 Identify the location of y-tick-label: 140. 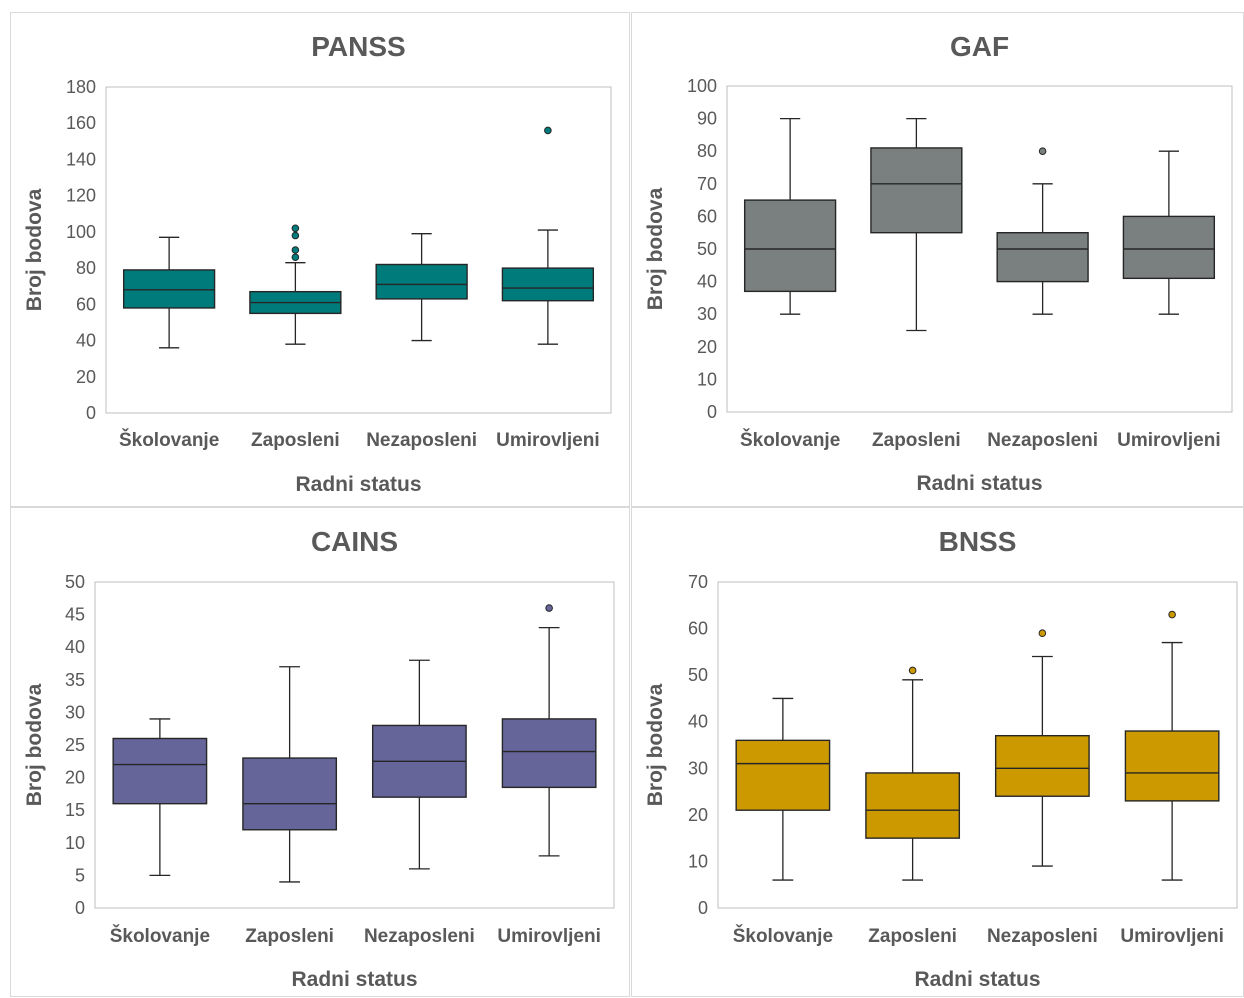
(81, 159).